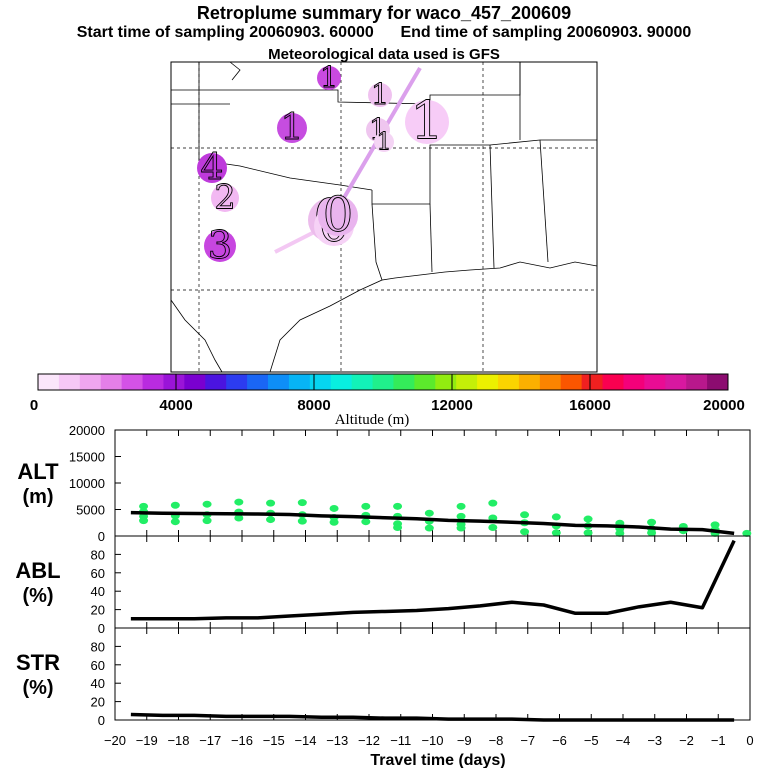 Image resolution: width=768 pixels, height=768 pixels. I want to click on map-marker: 4, so click(212, 168).